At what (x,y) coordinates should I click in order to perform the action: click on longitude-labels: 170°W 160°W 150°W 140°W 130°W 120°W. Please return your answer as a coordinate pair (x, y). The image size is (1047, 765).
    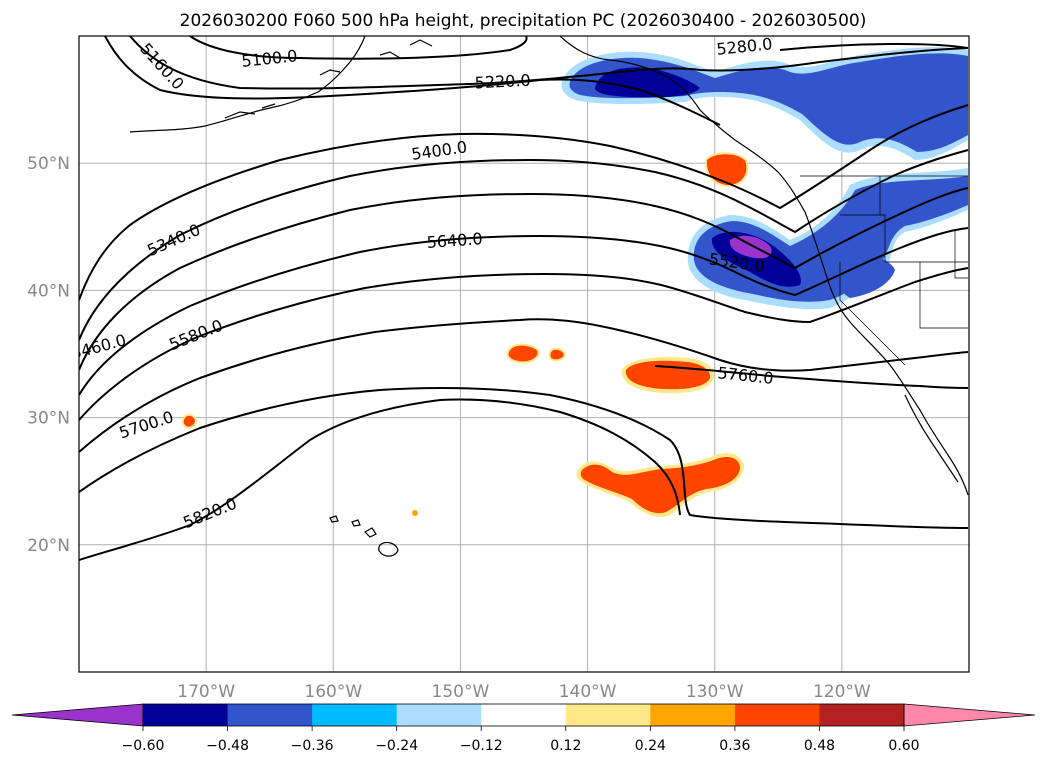
    Looking at the image, I should click on (524, 692).